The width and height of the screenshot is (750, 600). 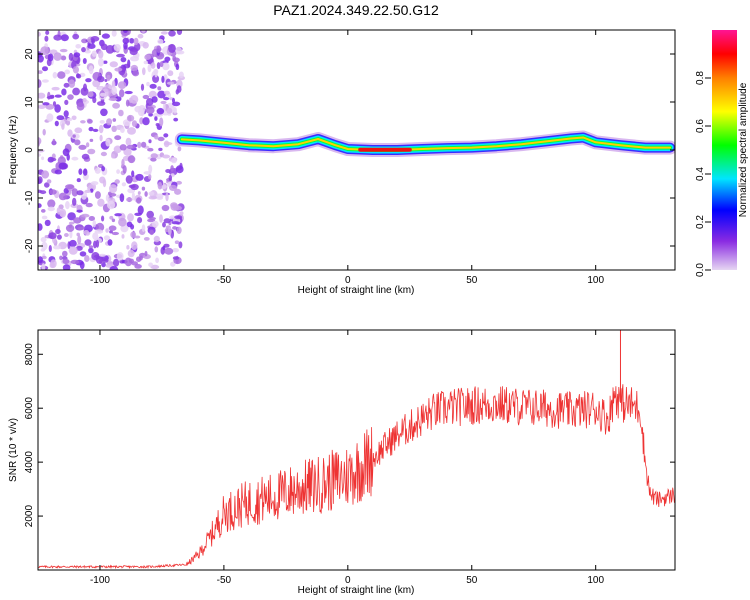 I want to click on colorbar-gradient, so click(x=724, y=150).